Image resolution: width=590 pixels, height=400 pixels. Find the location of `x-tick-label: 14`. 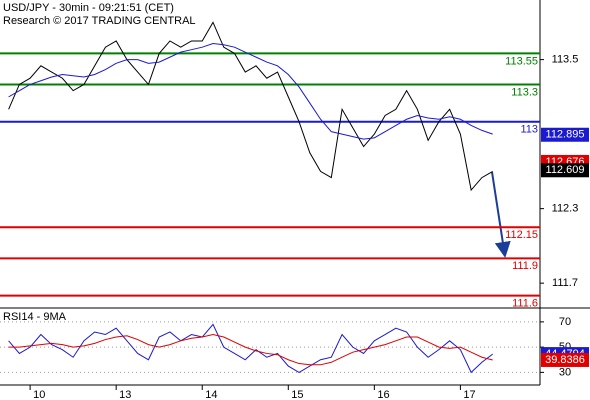

x-tick-label: 14 is located at coordinates (211, 394).